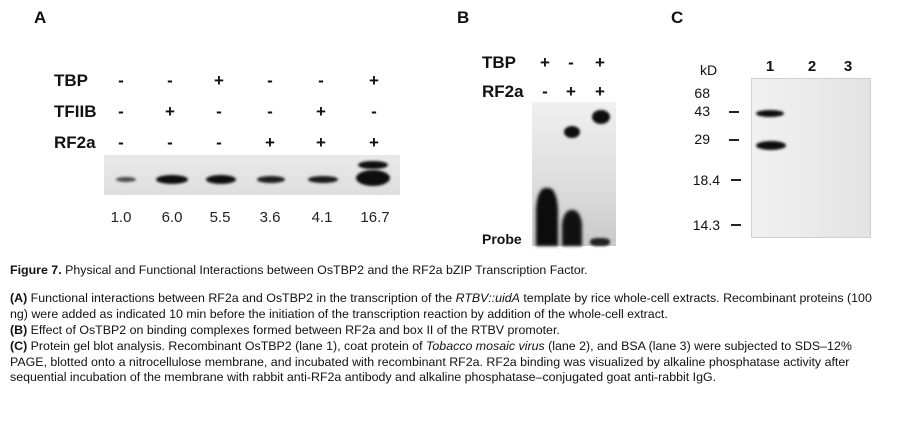  I want to click on panel-b-row-label-rf2a: RF2a, so click(503, 91).